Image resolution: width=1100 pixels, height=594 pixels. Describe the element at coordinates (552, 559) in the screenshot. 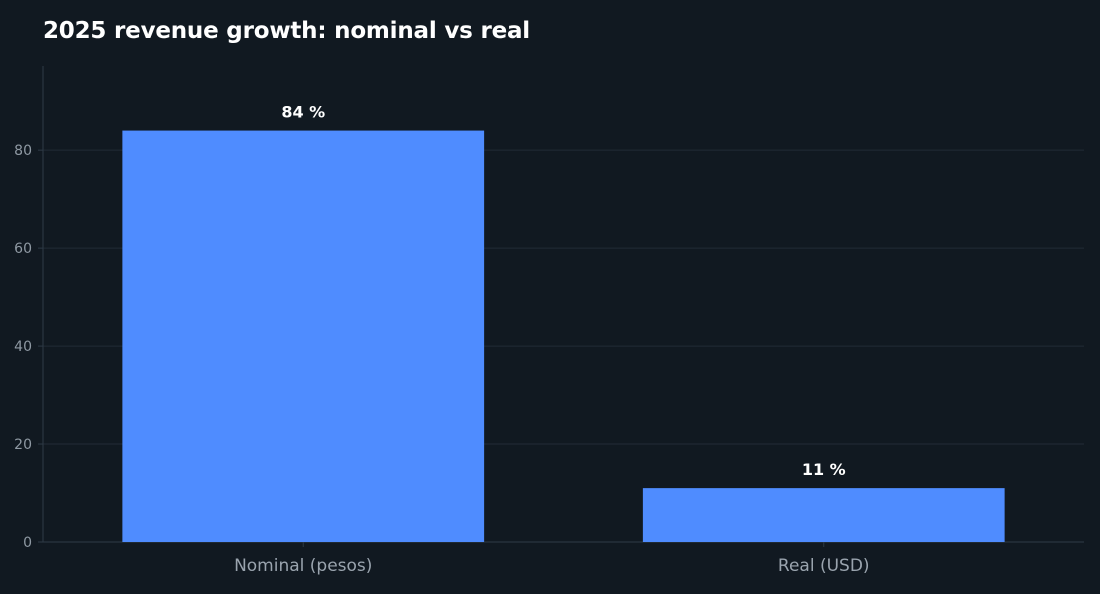

I see `x-tick-labels: Nominal (pesos) Real (USD)` at that location.